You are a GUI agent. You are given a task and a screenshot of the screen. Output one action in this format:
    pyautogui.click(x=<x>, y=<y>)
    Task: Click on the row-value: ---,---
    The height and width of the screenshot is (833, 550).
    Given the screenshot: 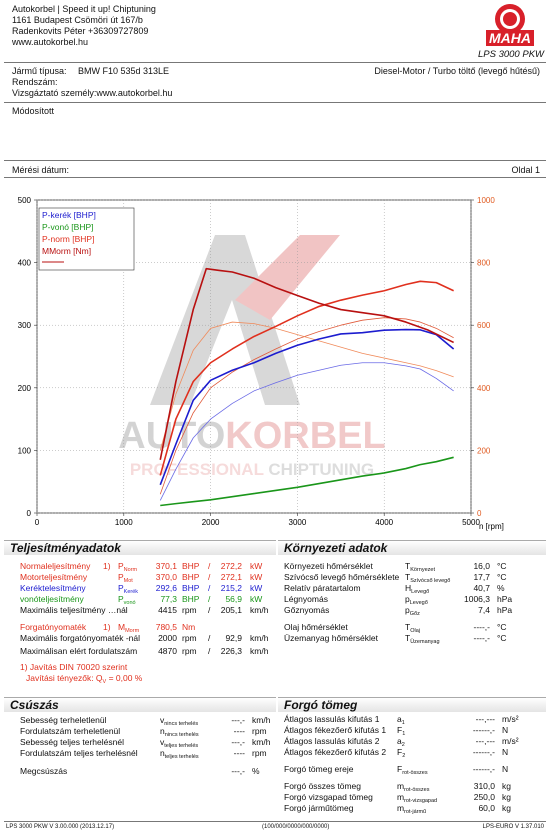 What is the action you would take?
    pyautogui.click(x=485, y=741)
    